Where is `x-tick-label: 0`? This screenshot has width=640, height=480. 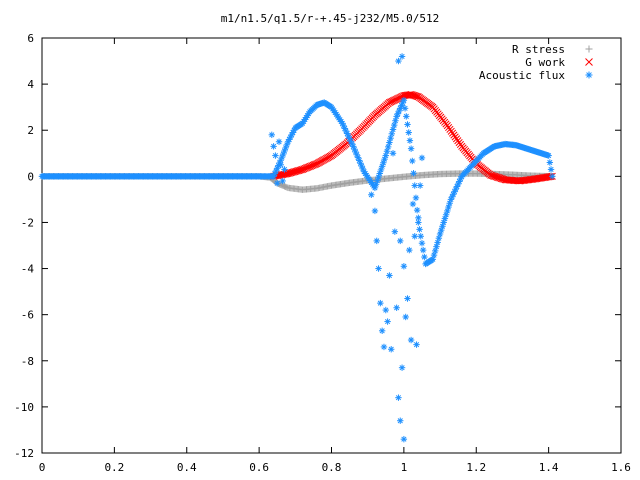
x-tick-label: 0 is located at coordinates (42, 467).